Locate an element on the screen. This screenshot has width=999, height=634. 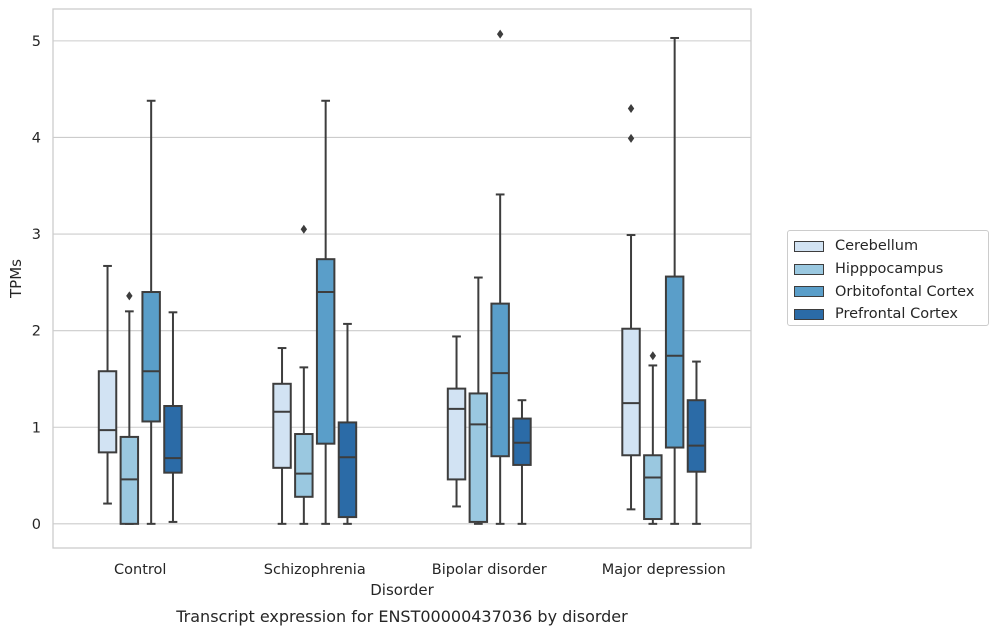
x-tick-label: Schizophrenia is located at coordinates (315, 570).